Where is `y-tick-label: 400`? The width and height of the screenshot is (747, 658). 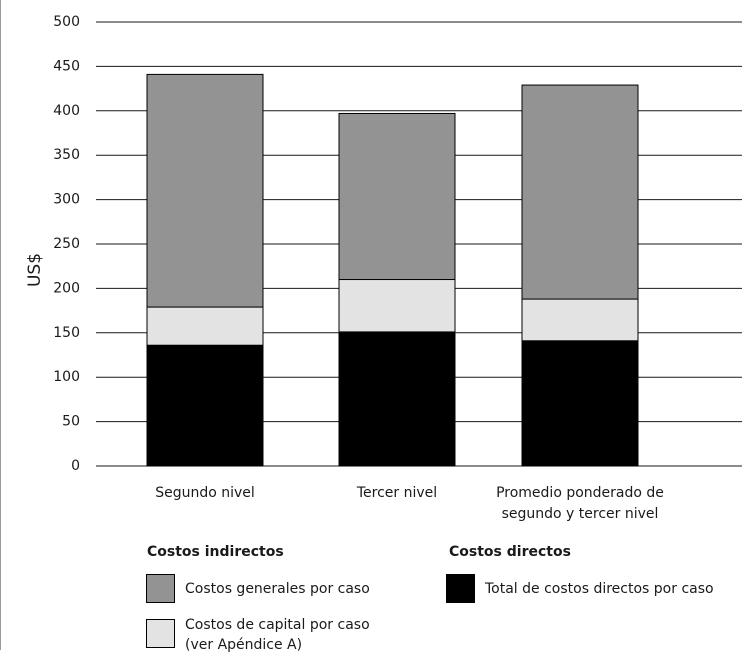
y-tick-label: 400 is located at coordinates (66, 111).